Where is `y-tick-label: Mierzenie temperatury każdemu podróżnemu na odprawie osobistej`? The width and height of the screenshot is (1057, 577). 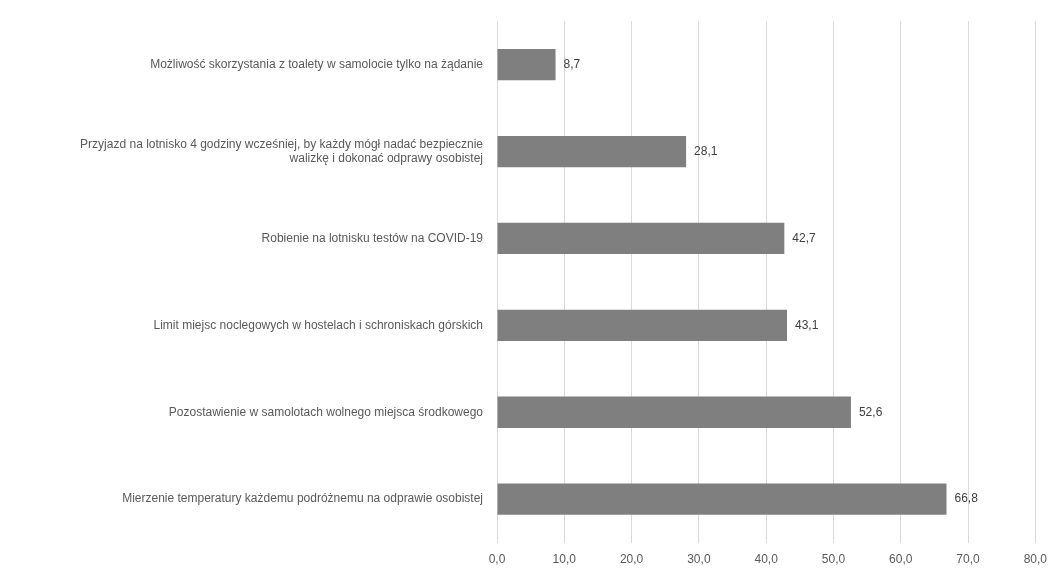 y-tick-label: Mierzenie temperatury każdemu podróżnemu na odprawie osobistej is located at coordinates (302, 498).